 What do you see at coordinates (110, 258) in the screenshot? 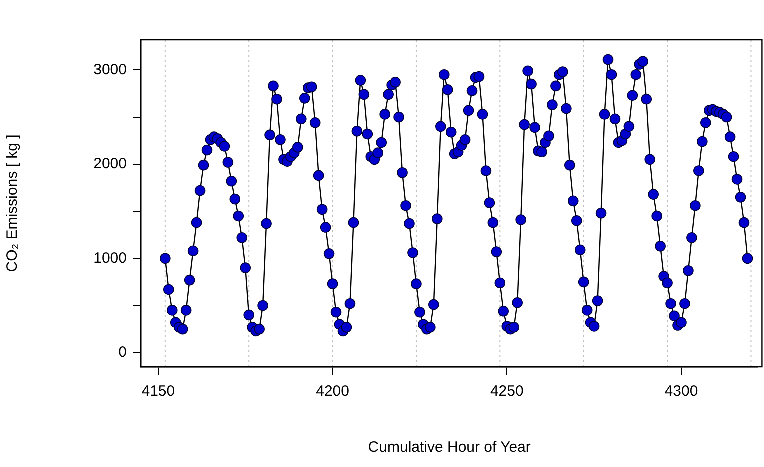
I see `y-tick-label: 1000` at bounding box center [110, 258].